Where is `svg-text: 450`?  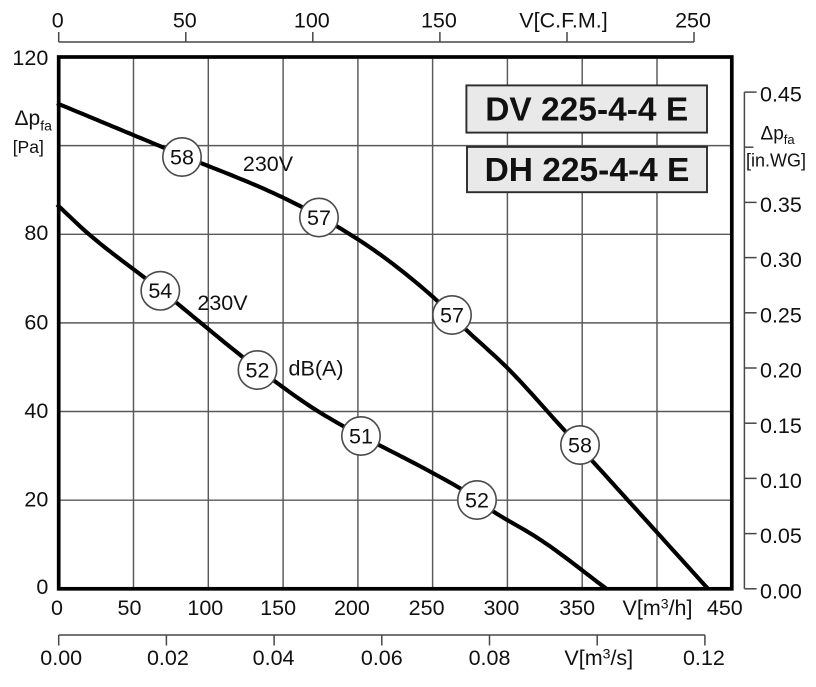 svg-text: 450 is located at coordinates (725, 608).